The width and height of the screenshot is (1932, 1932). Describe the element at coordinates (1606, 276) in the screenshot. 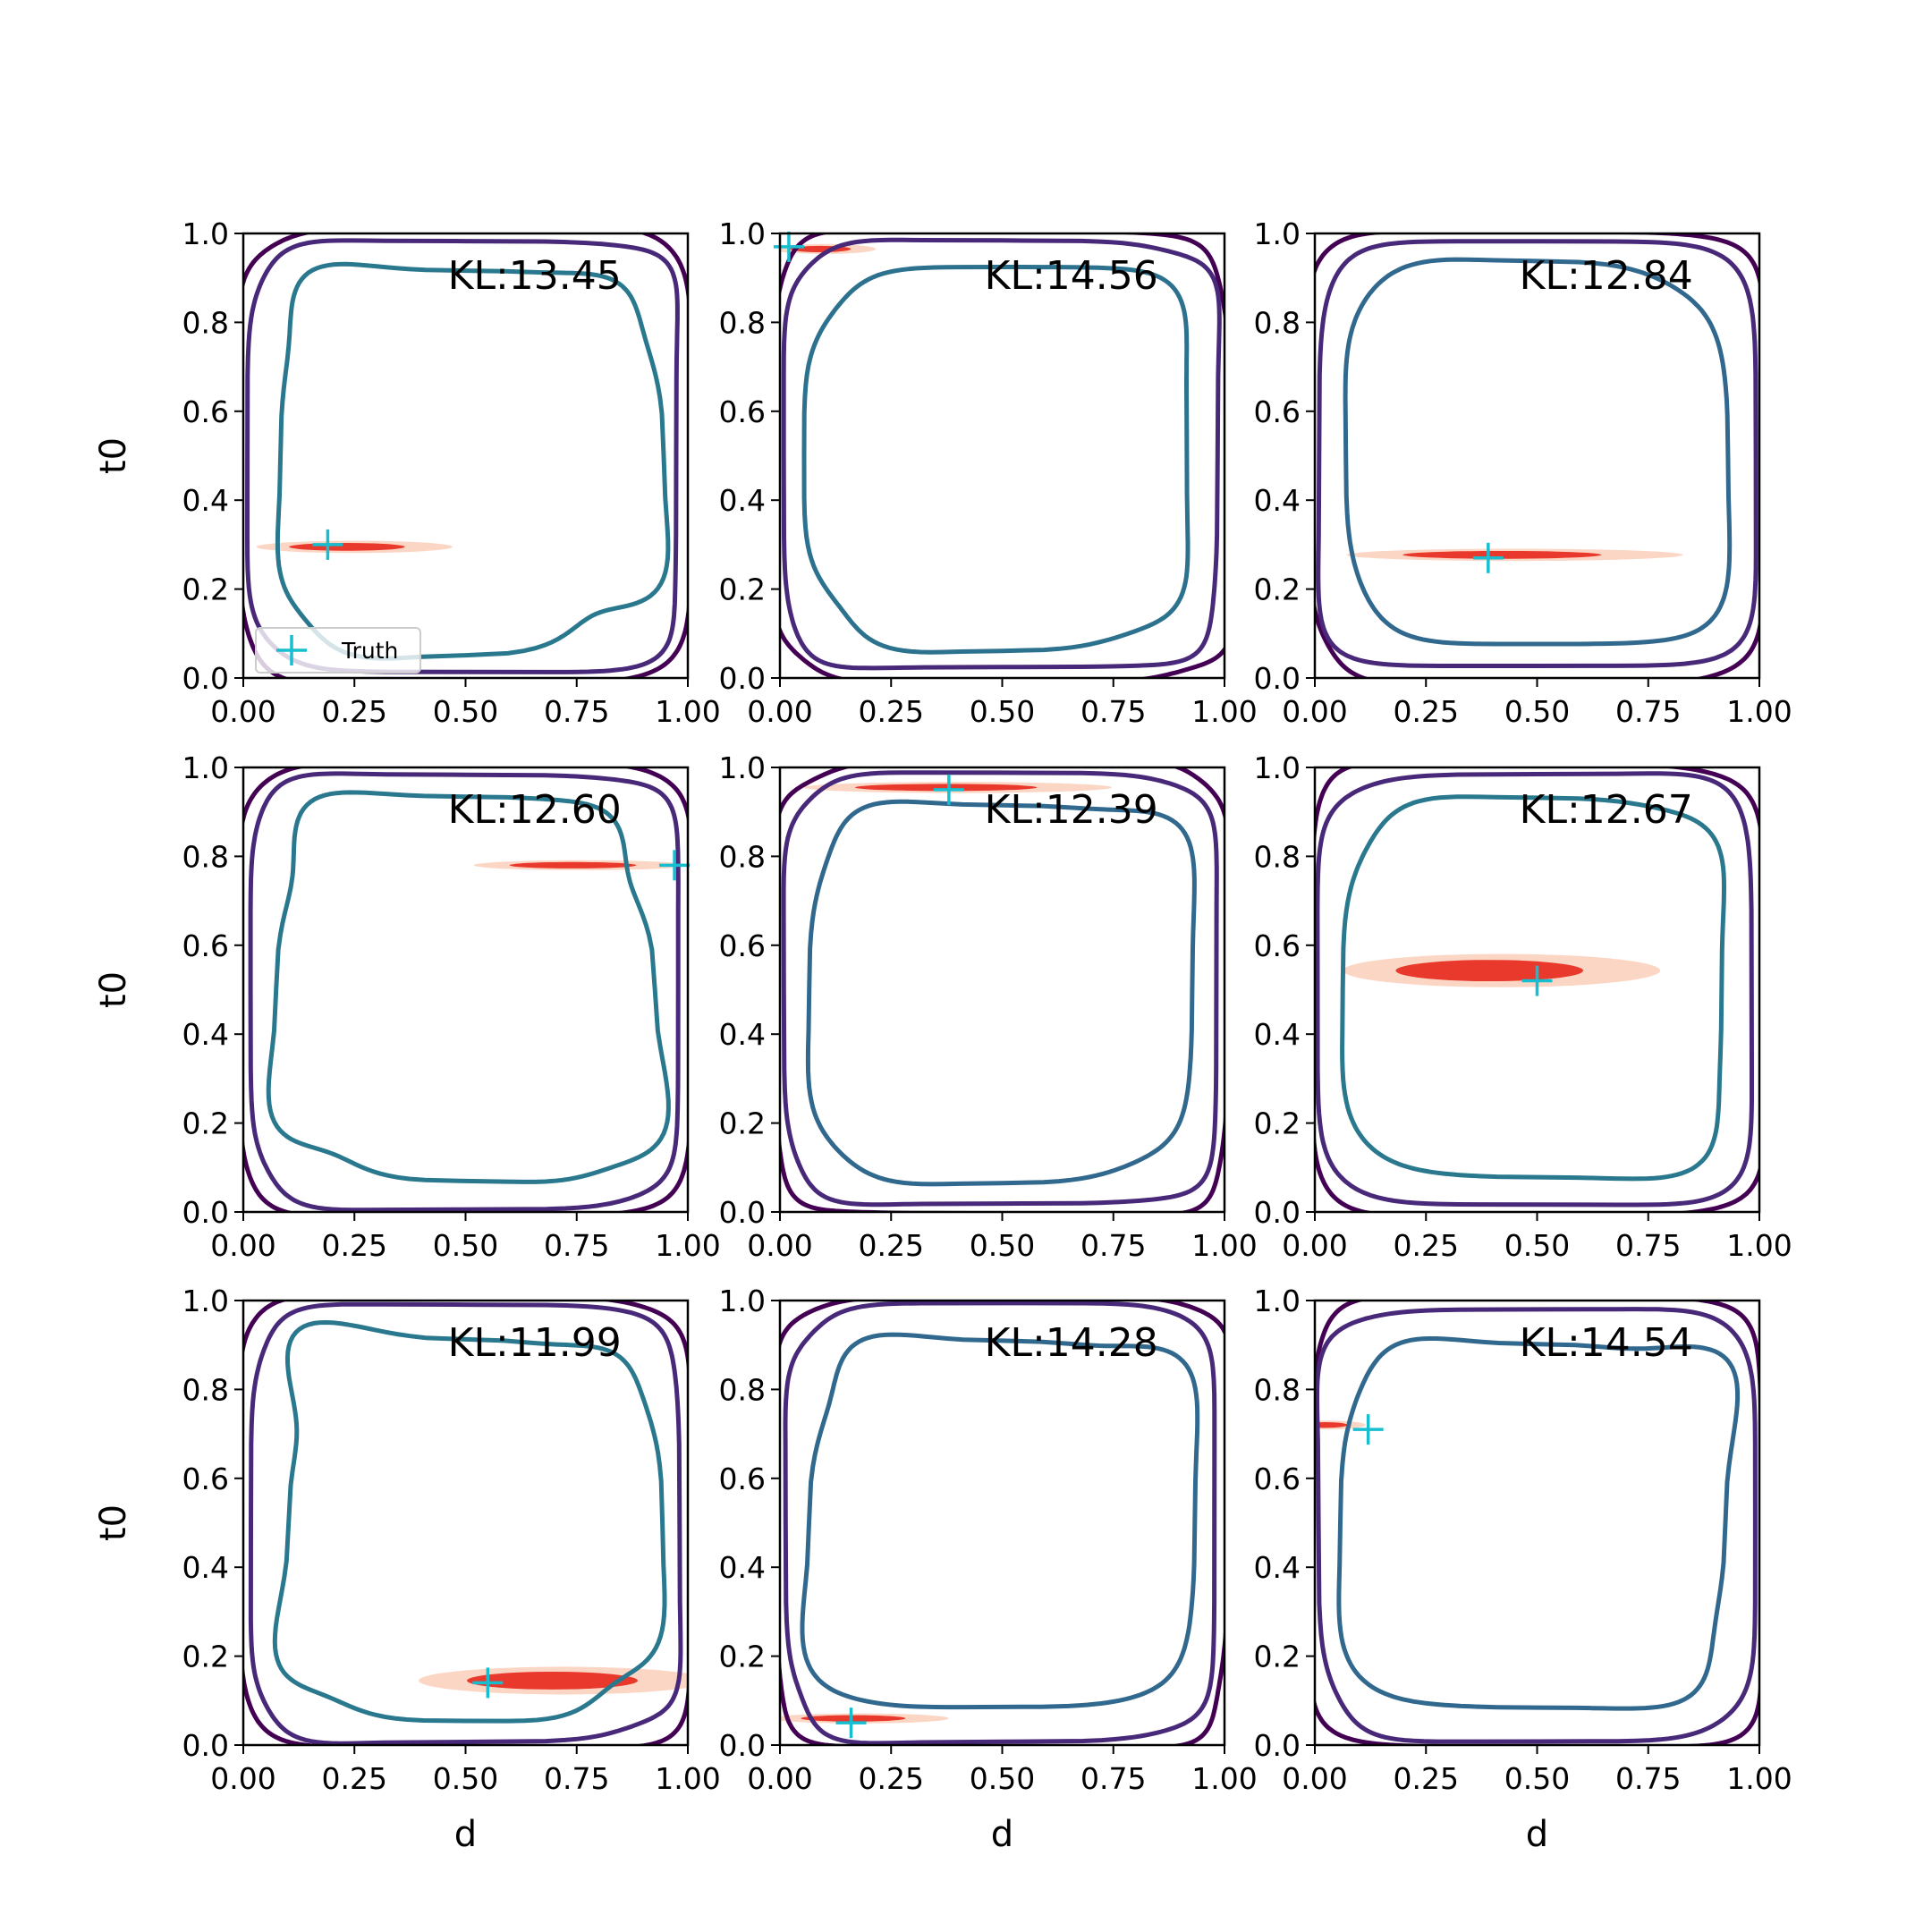

I see `kl-annotation: KL:12.84` at that location.